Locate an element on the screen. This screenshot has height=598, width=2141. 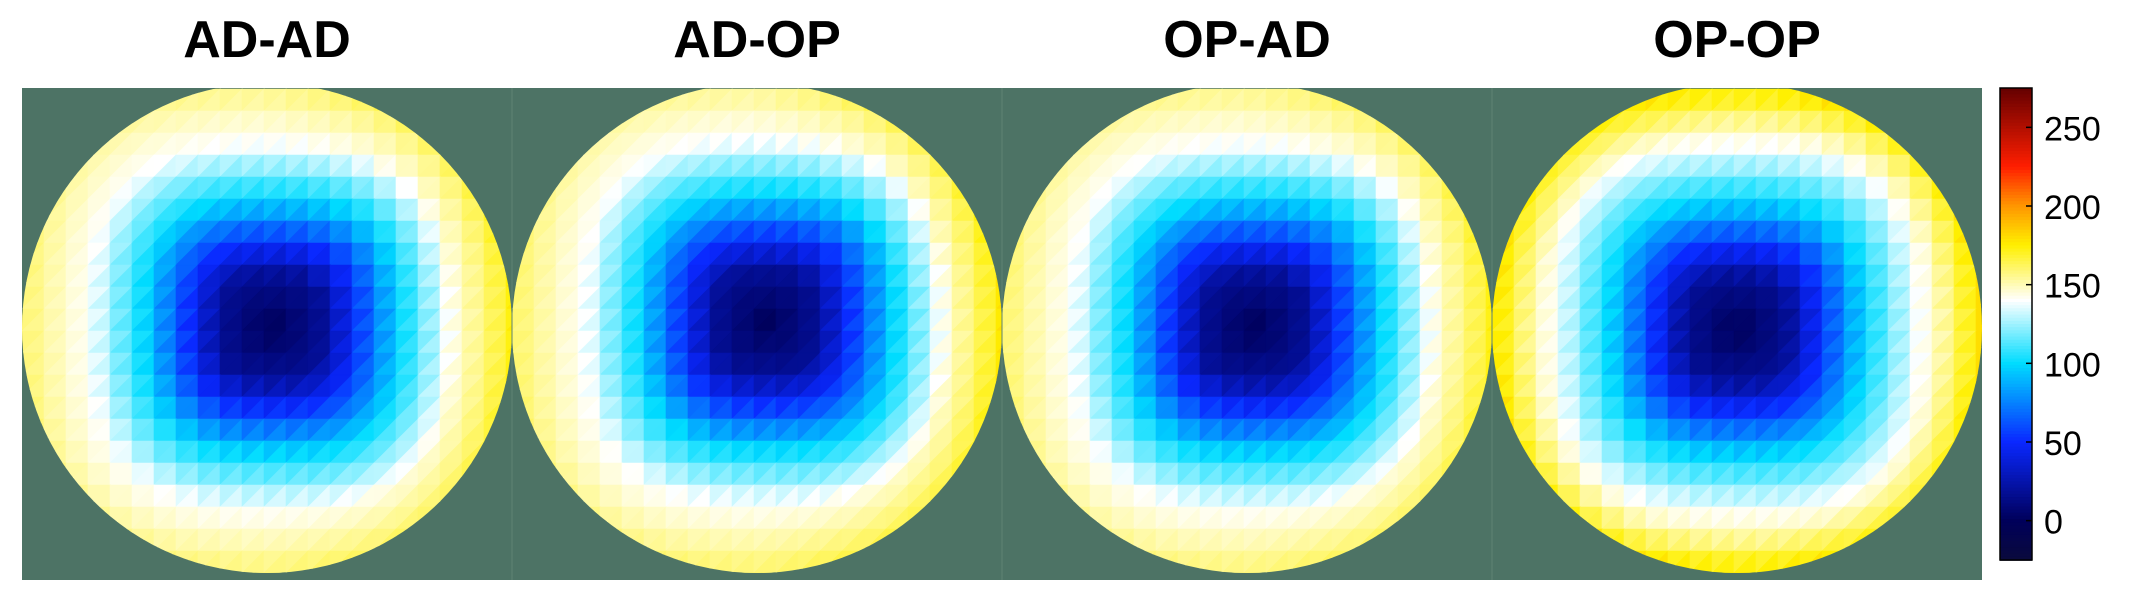
colorbar-tick-label: 100 is located at coordinates (2072, 365).